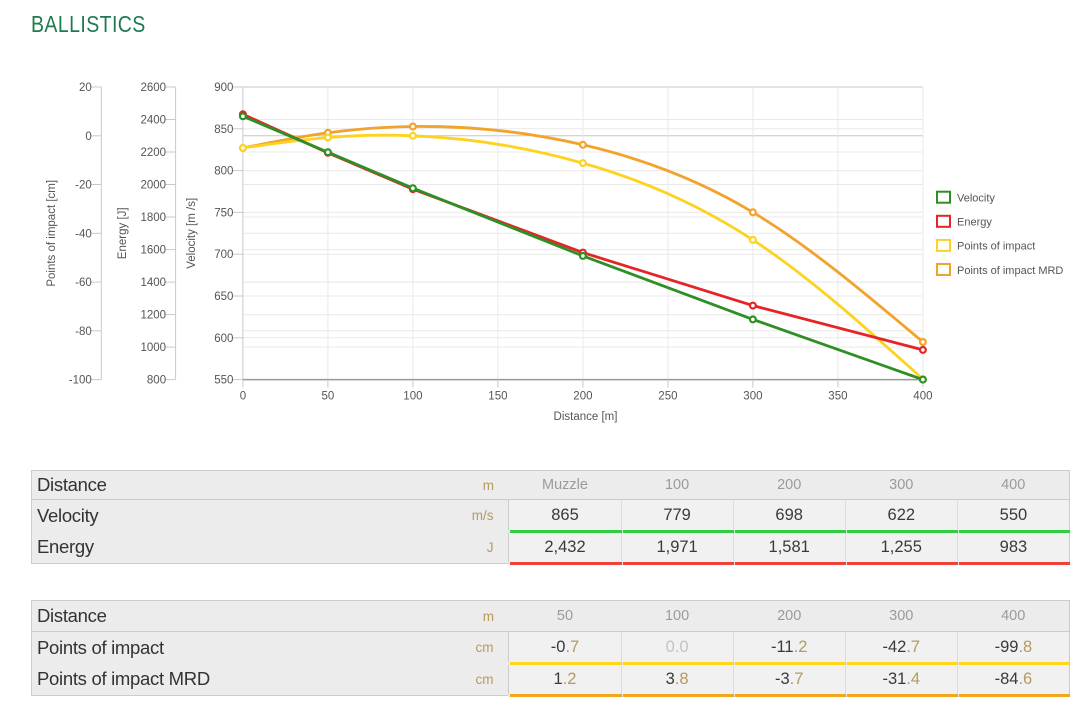  What do you see at coordinates (52, 233) in the screenshot?
I see `svg-text: Points of impact [cm]` at bounding box center [52, 233].